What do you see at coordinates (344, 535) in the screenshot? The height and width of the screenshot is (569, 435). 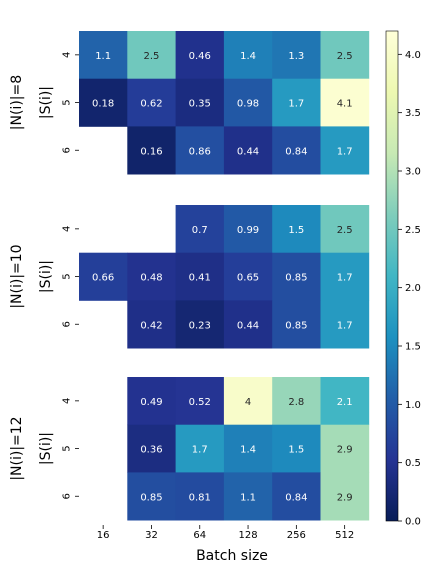 I see `x-tick-label: 512` at bounding box center [344, 535].